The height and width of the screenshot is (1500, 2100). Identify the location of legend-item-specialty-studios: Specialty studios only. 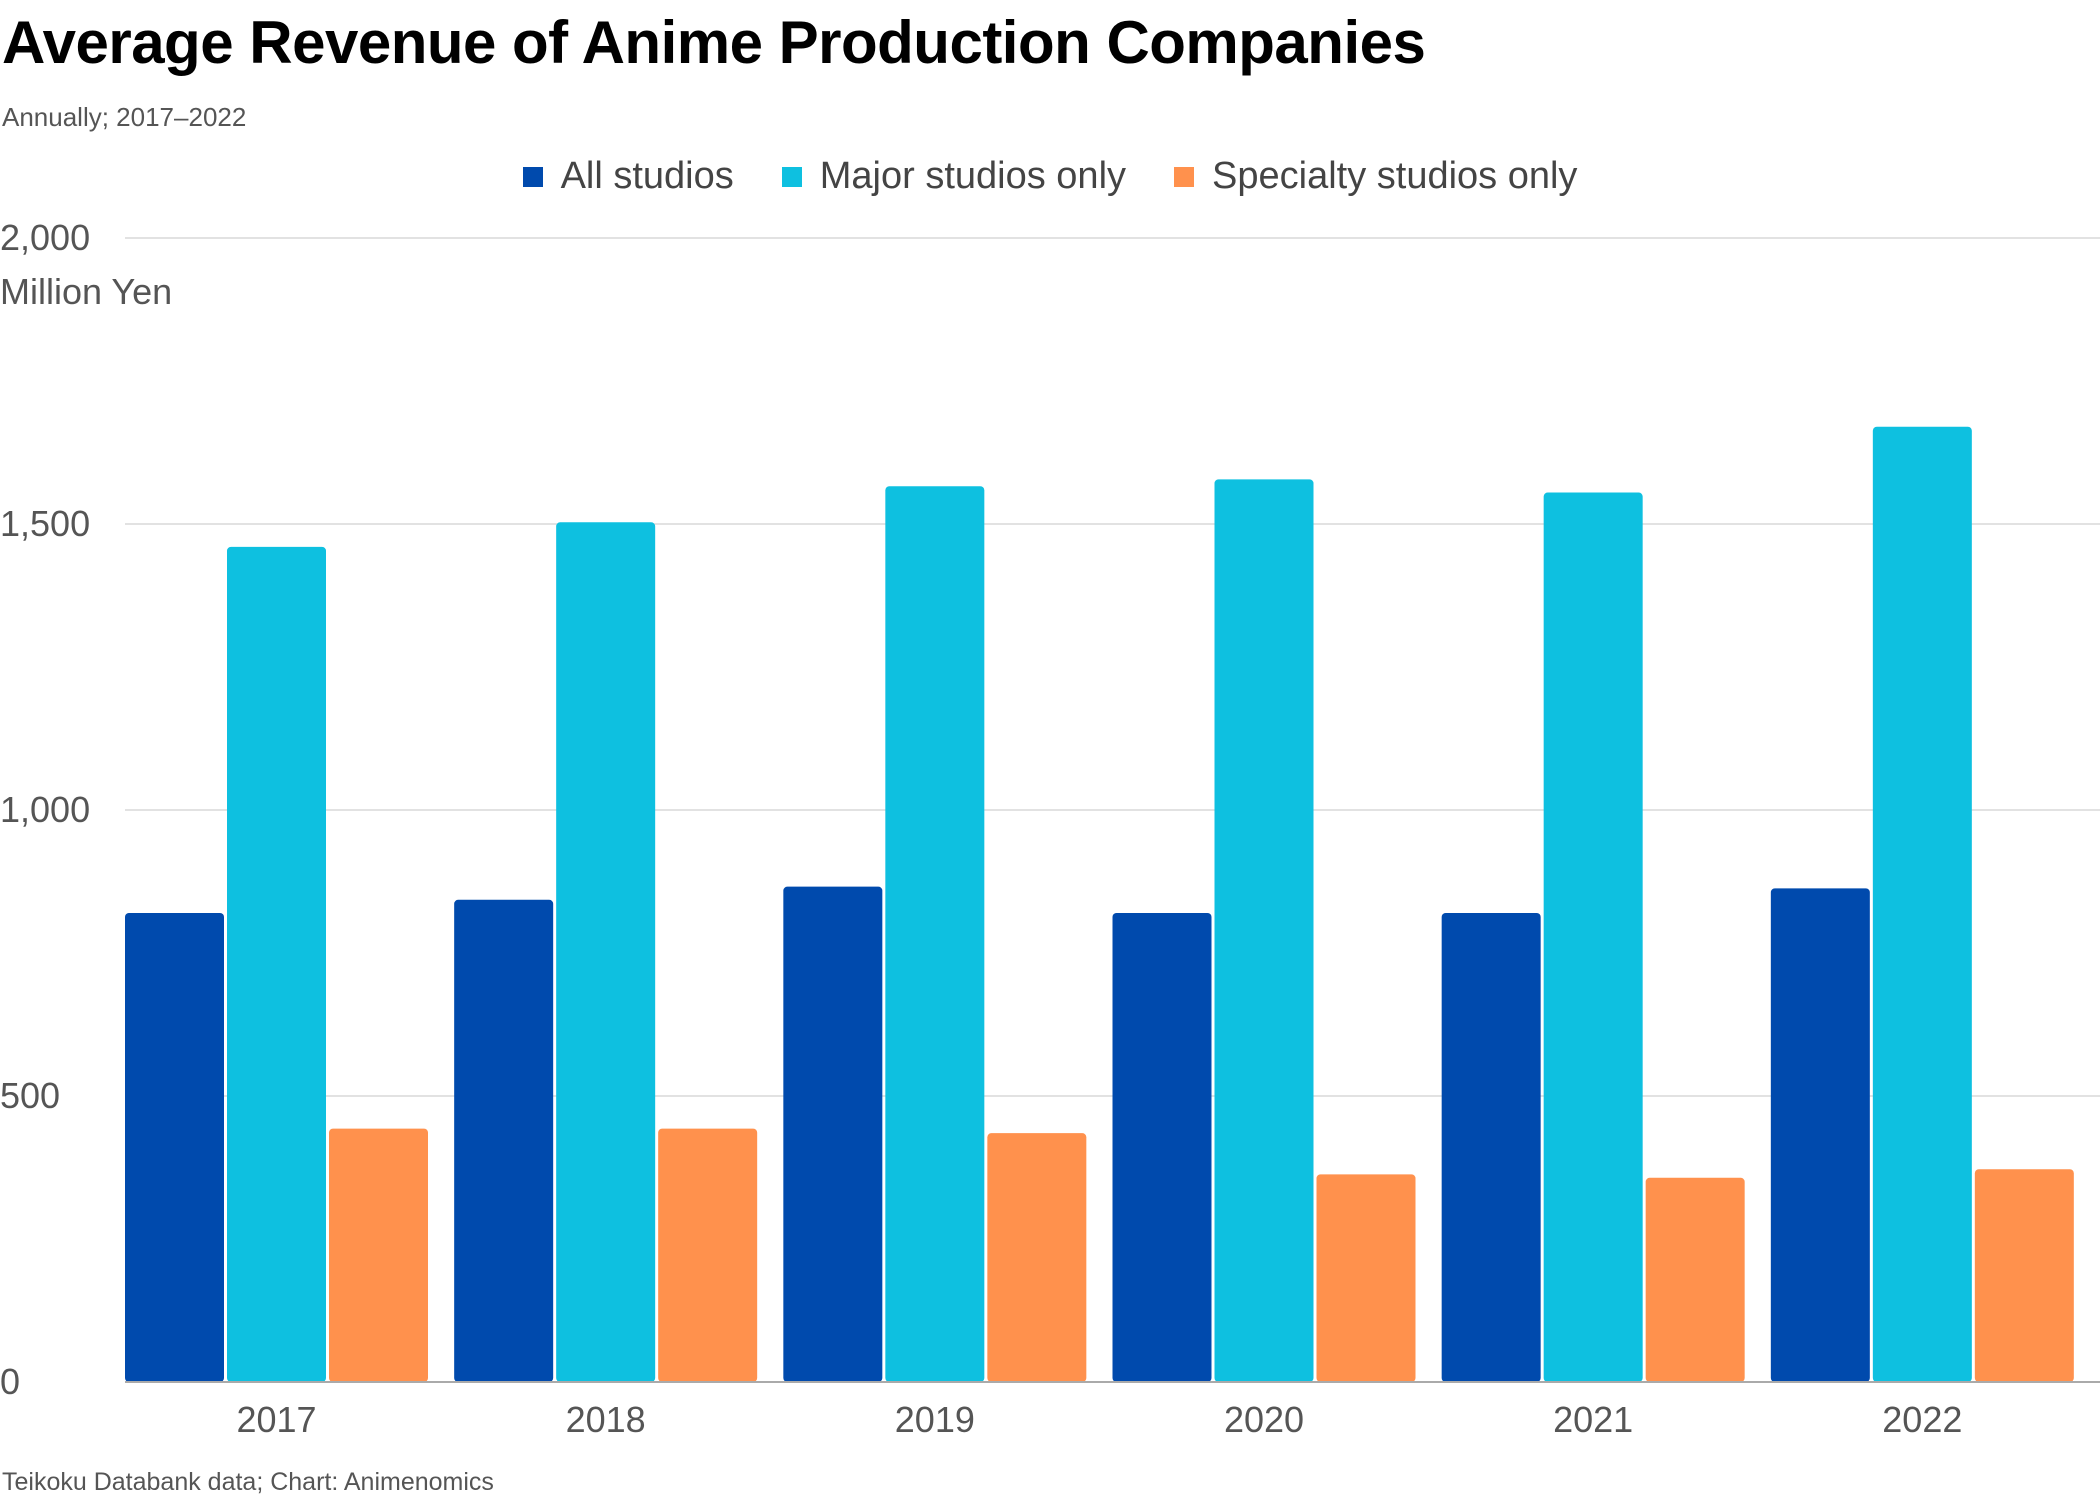
(1375, 176).